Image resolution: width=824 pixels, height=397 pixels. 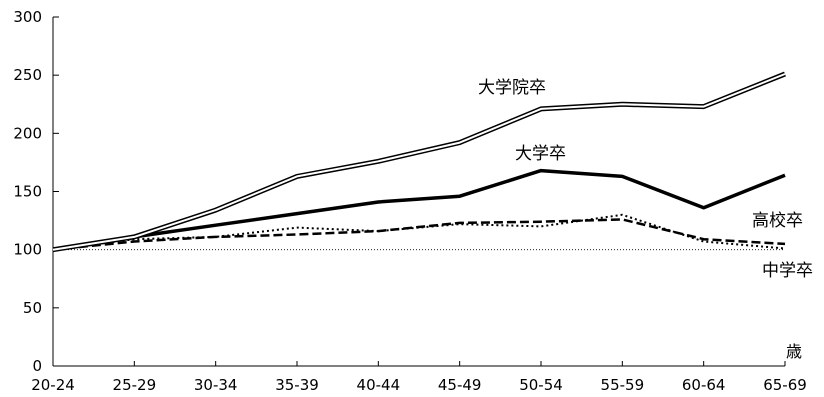 I want to click on y-tick-label: 300, so click(x=27, y=17).